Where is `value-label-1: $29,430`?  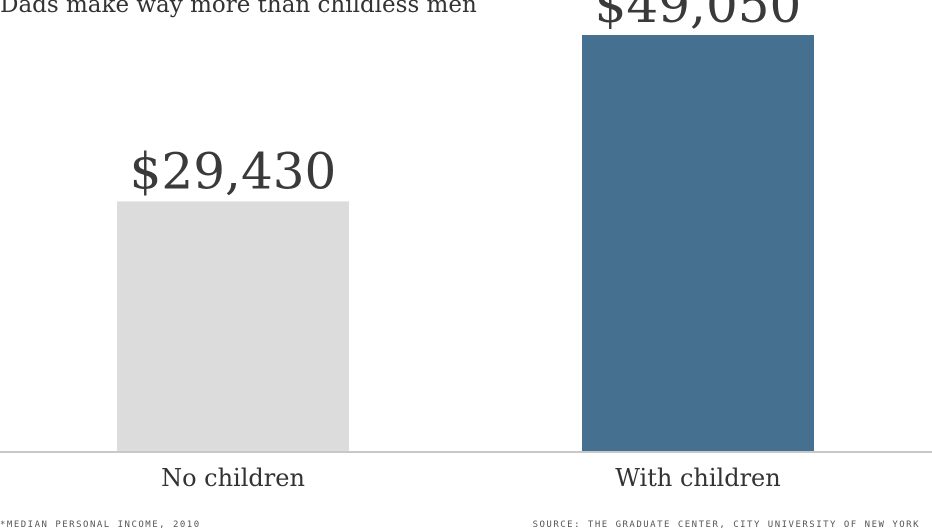
value-label-1: $29,430 is located at coordinates (233, 171).